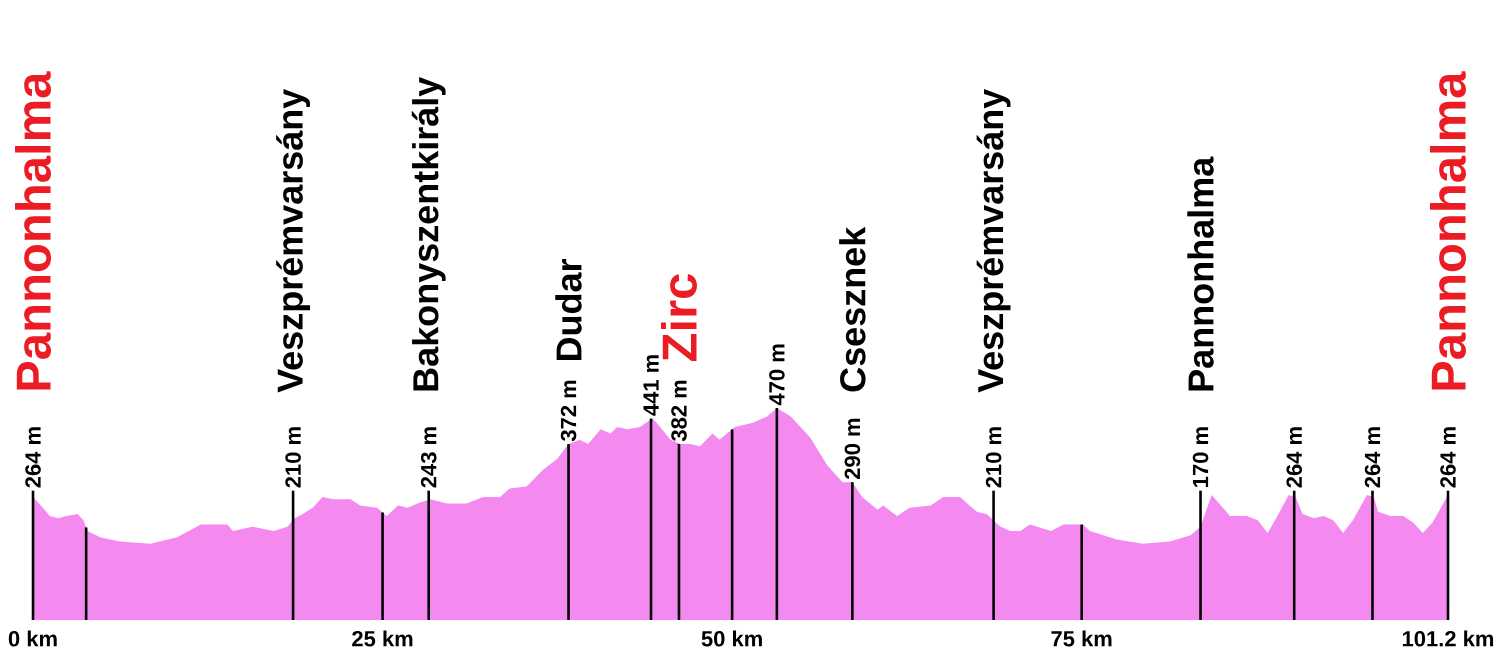 This screenshot has height=653, width=1500. I want to click on text: Zirc, so click(678, 317).